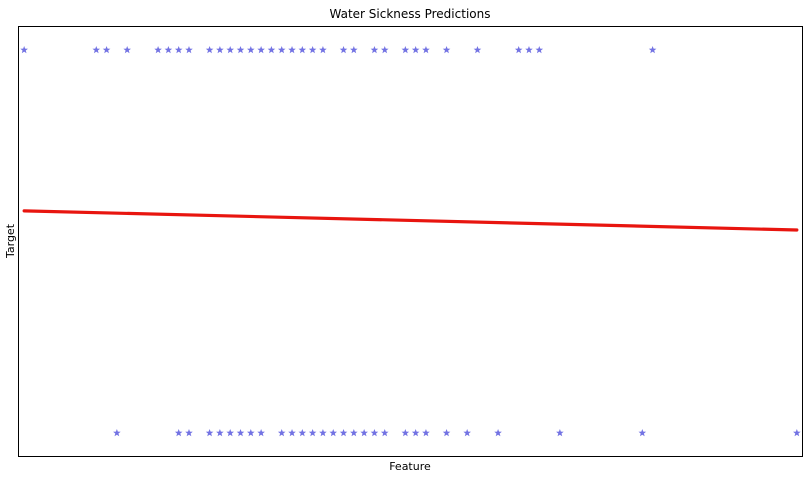 The height and width of the screenshot is (479, 809). What do you see at coordinates (410, 220) in the screenshot?
I see `regression-line` at bounding box center [410, 220].